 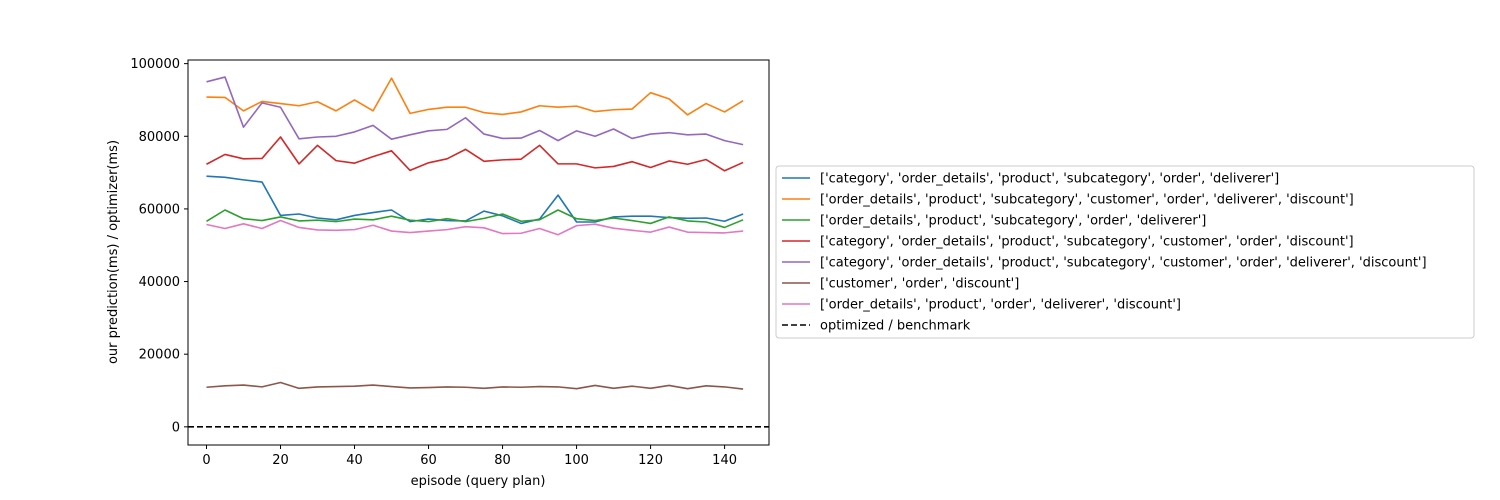 I want to click on x-tick-label: 140, so click(x=724, y=460).